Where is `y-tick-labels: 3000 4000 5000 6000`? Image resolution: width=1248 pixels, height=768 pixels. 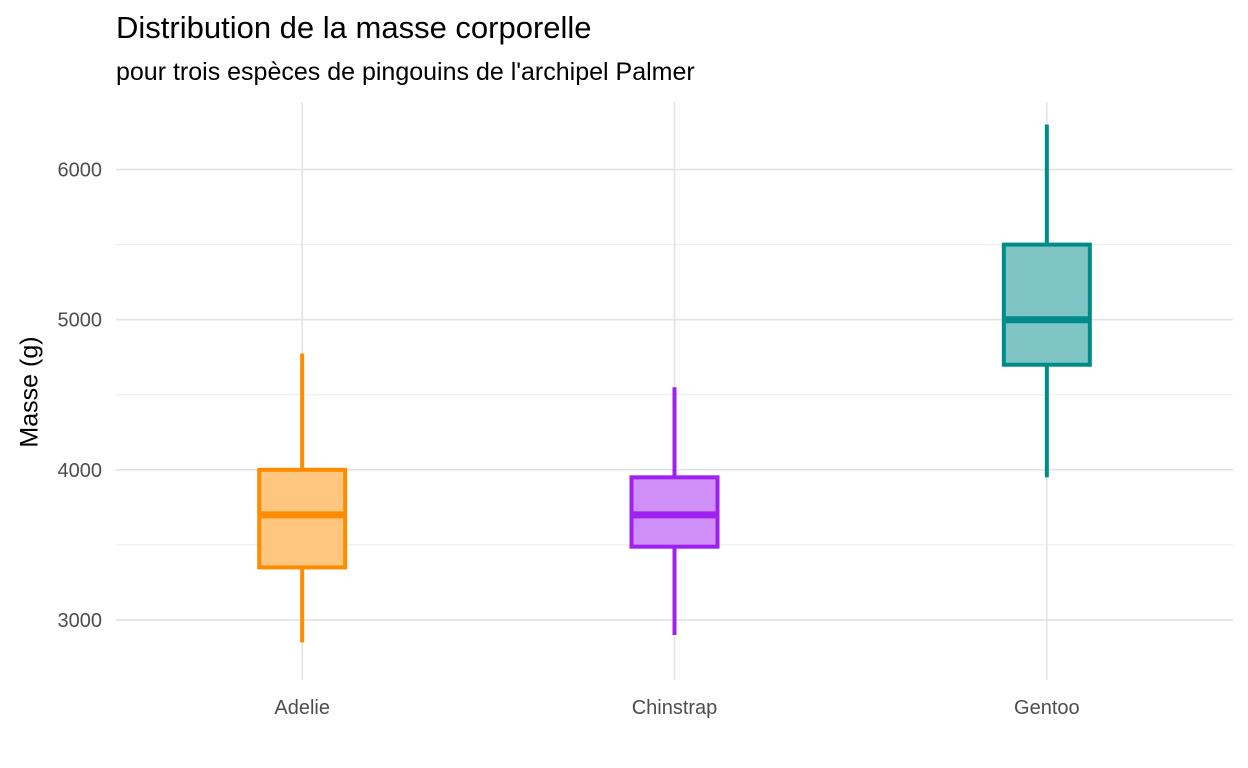 y-tick-labels: 3000 4000 5000 6000 is located at coordinates (80, 396).